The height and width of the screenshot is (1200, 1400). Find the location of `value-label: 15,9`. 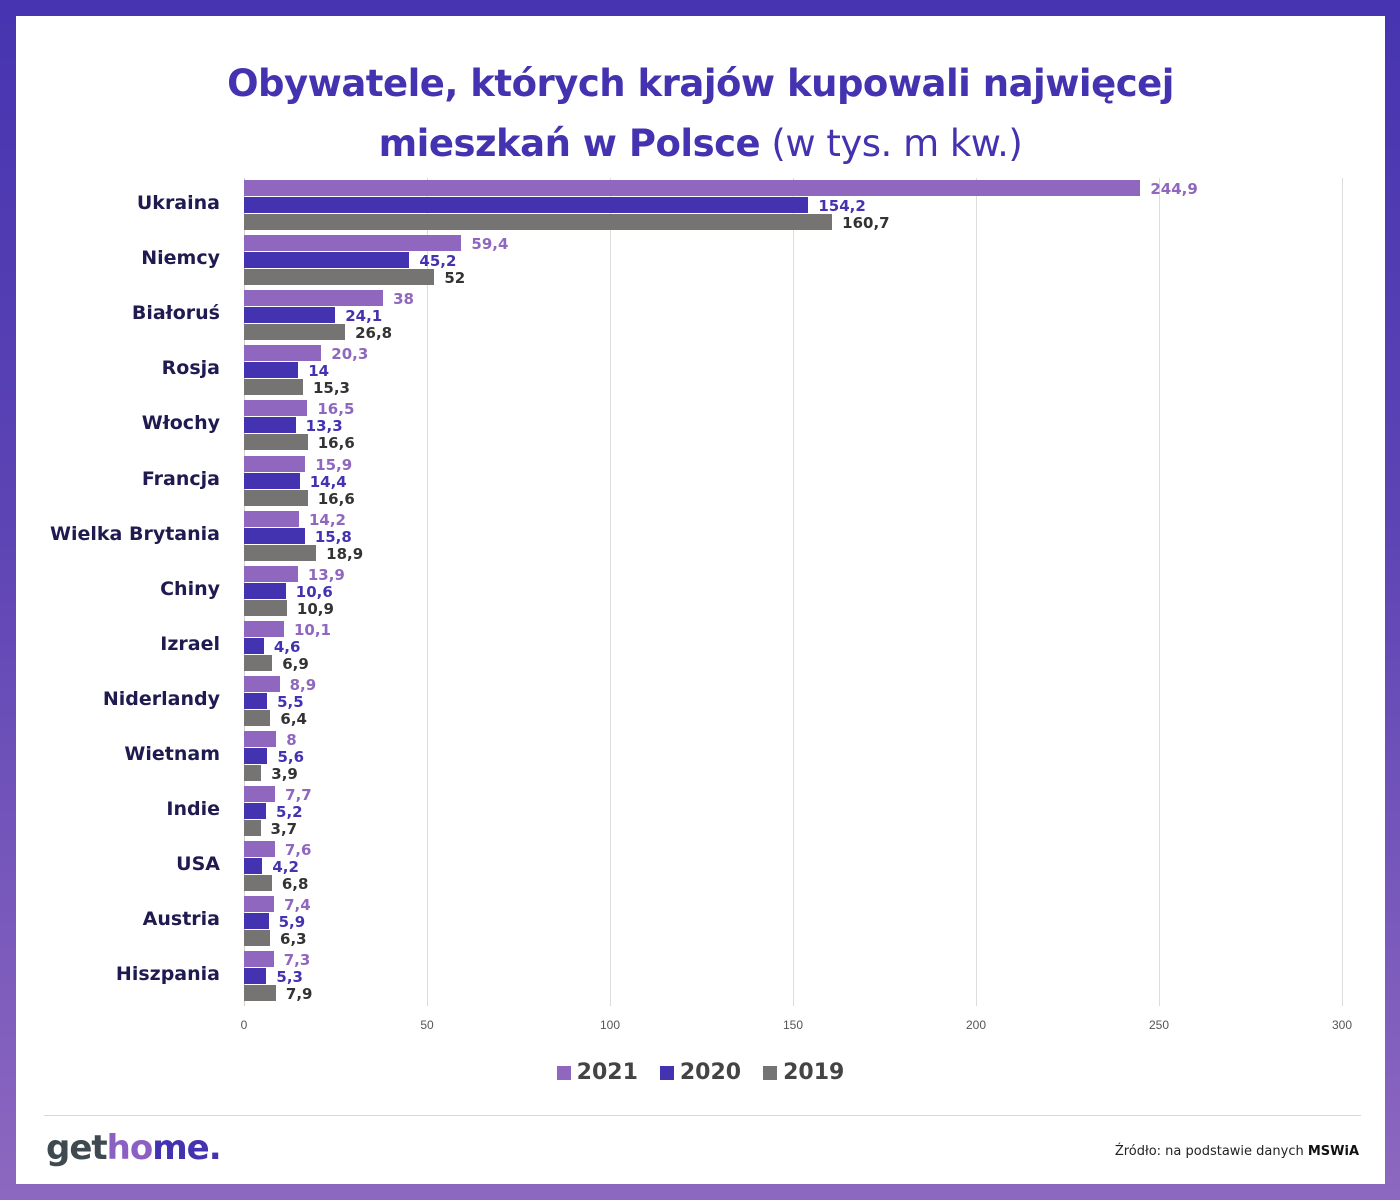

value-label: 15,9 is located at coordinates (334, 464).